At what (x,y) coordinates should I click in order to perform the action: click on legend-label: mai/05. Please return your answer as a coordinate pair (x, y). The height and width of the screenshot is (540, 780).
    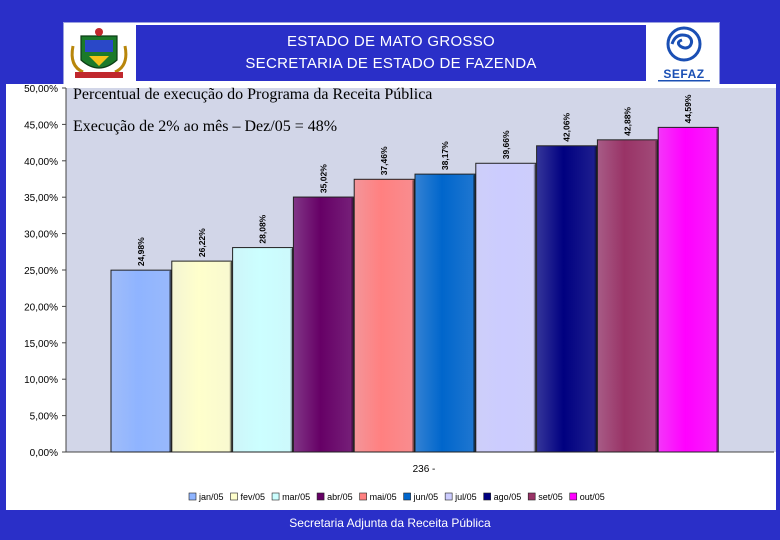
    Looking at the image, I should click on (383, 497).